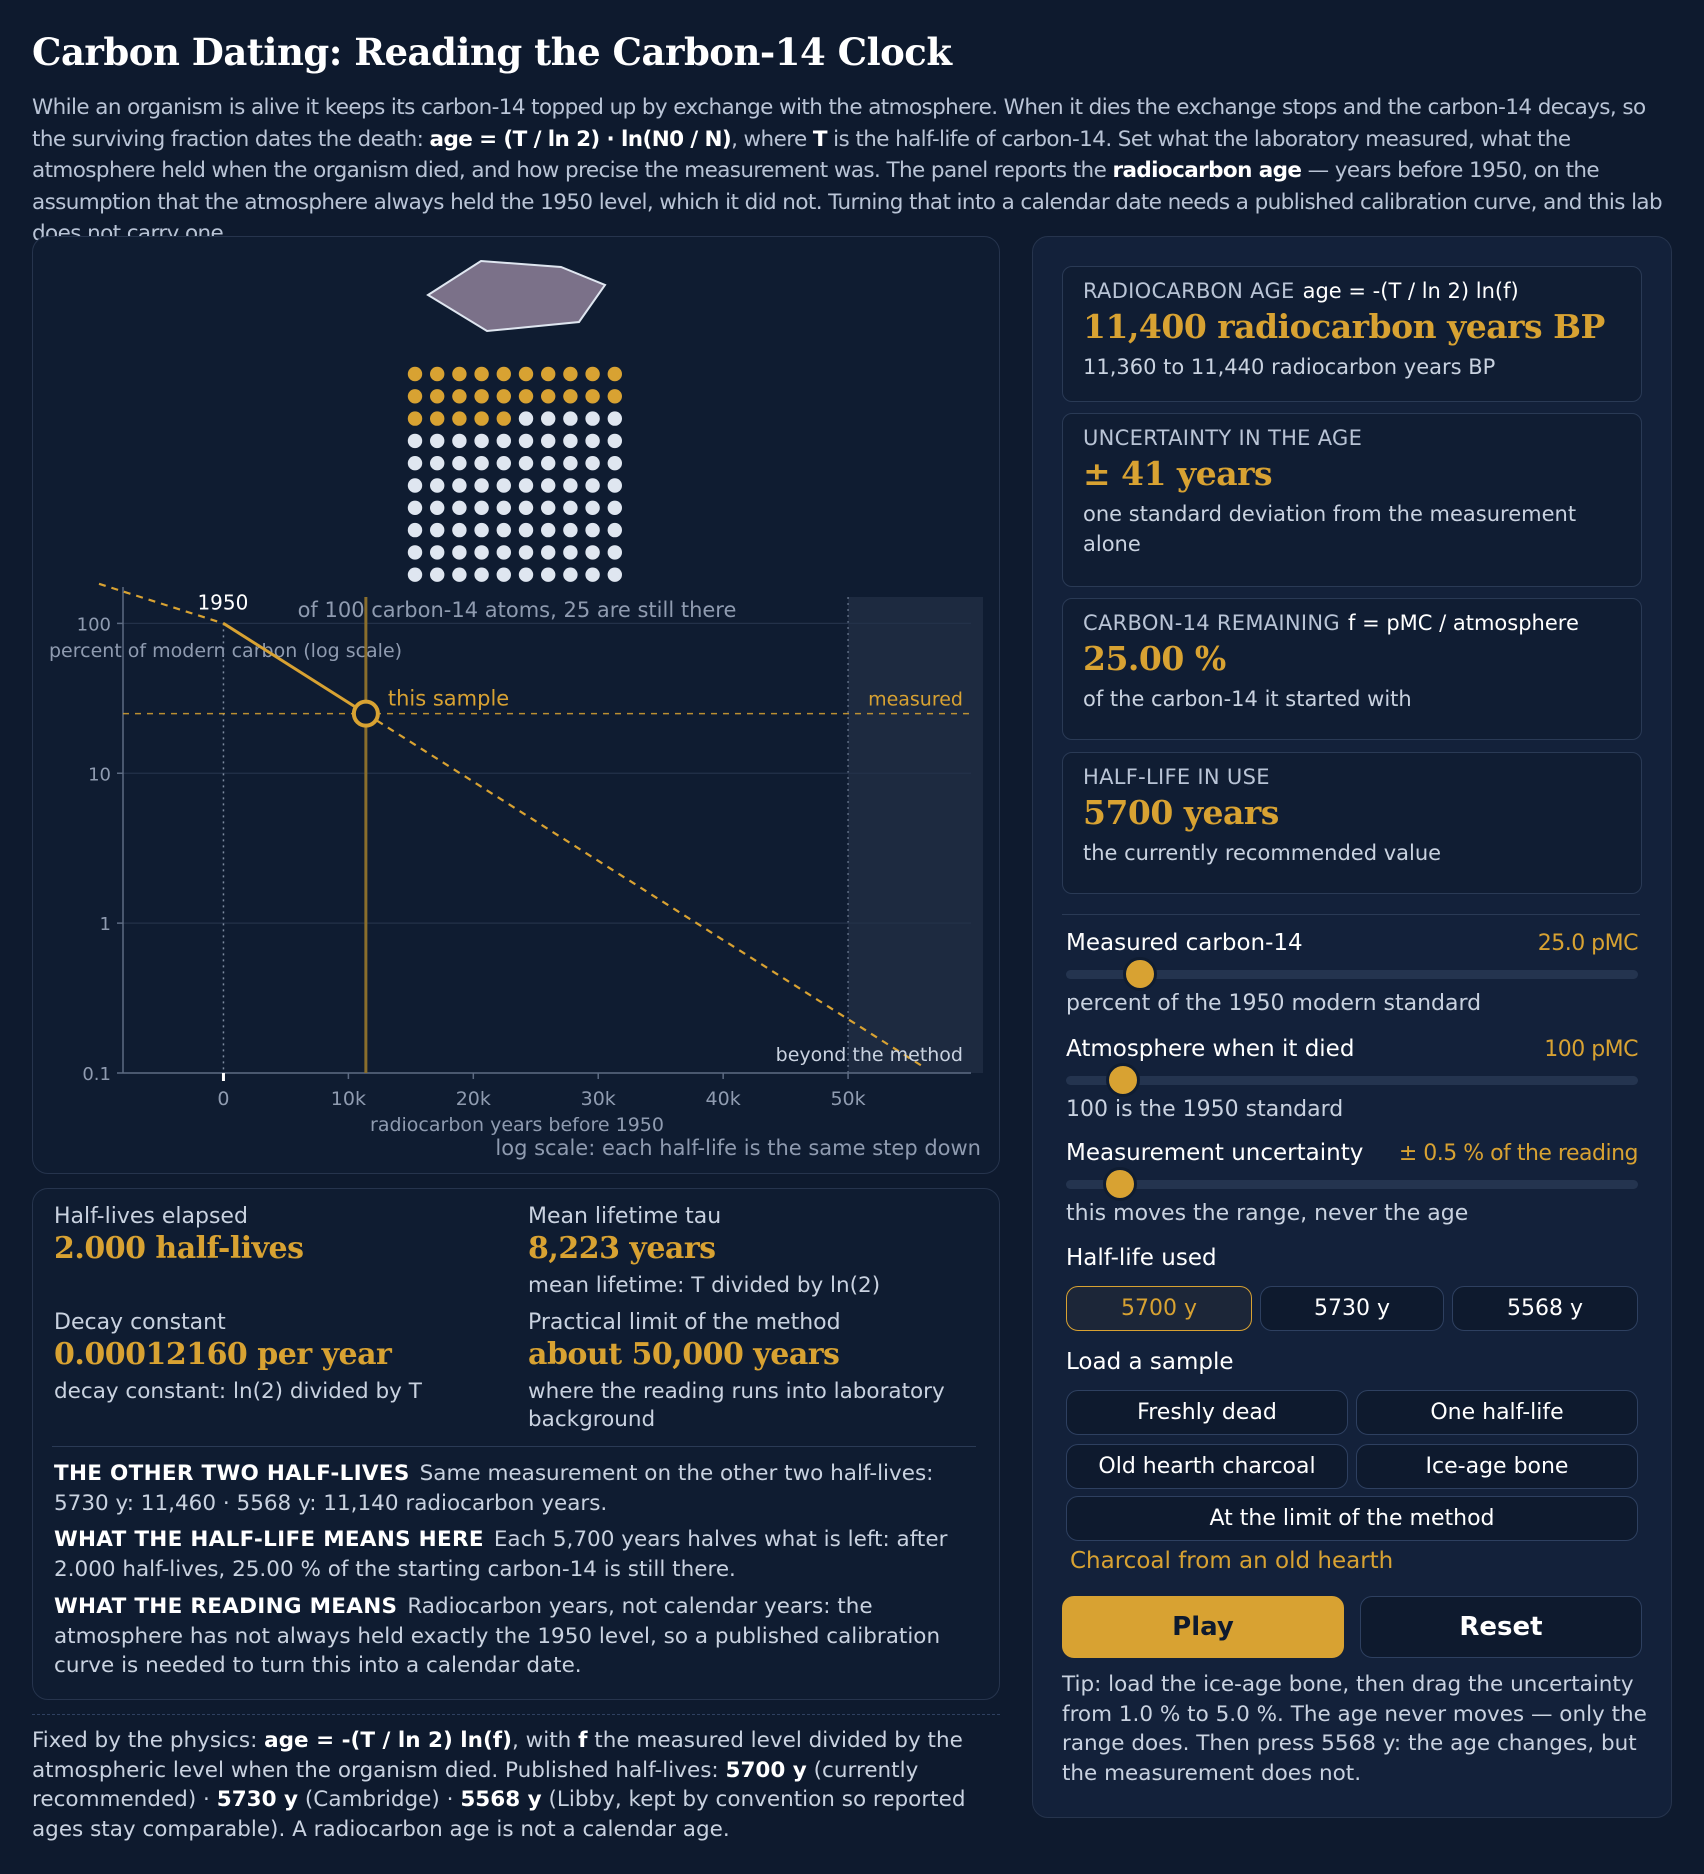 This screenshot has height=1874, width=1704. I want to click on half-life-5568-button: 5568 y, so click(1545, 1308).